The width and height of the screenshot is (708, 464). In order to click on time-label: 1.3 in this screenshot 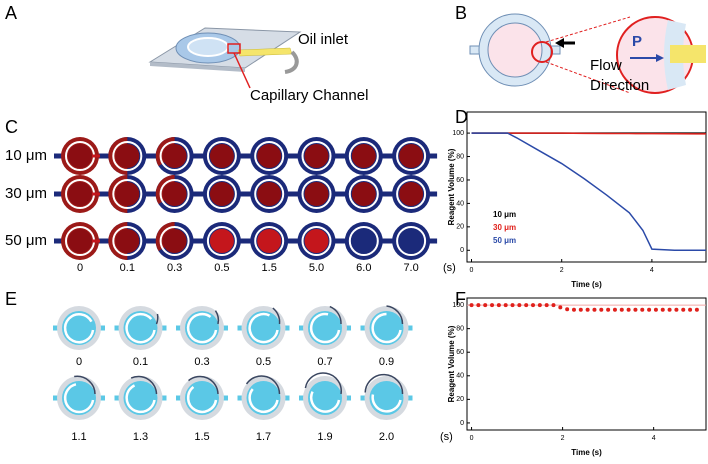, I will do `click(140, 437)`.